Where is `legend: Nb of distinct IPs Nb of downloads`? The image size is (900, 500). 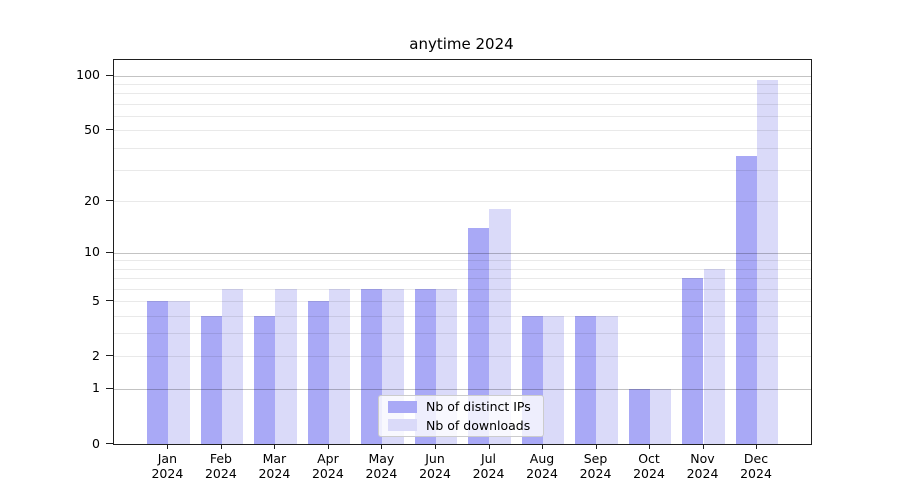 legend: Nb of distinct IPs Nb of downloads is located at coordinates (461, 416).